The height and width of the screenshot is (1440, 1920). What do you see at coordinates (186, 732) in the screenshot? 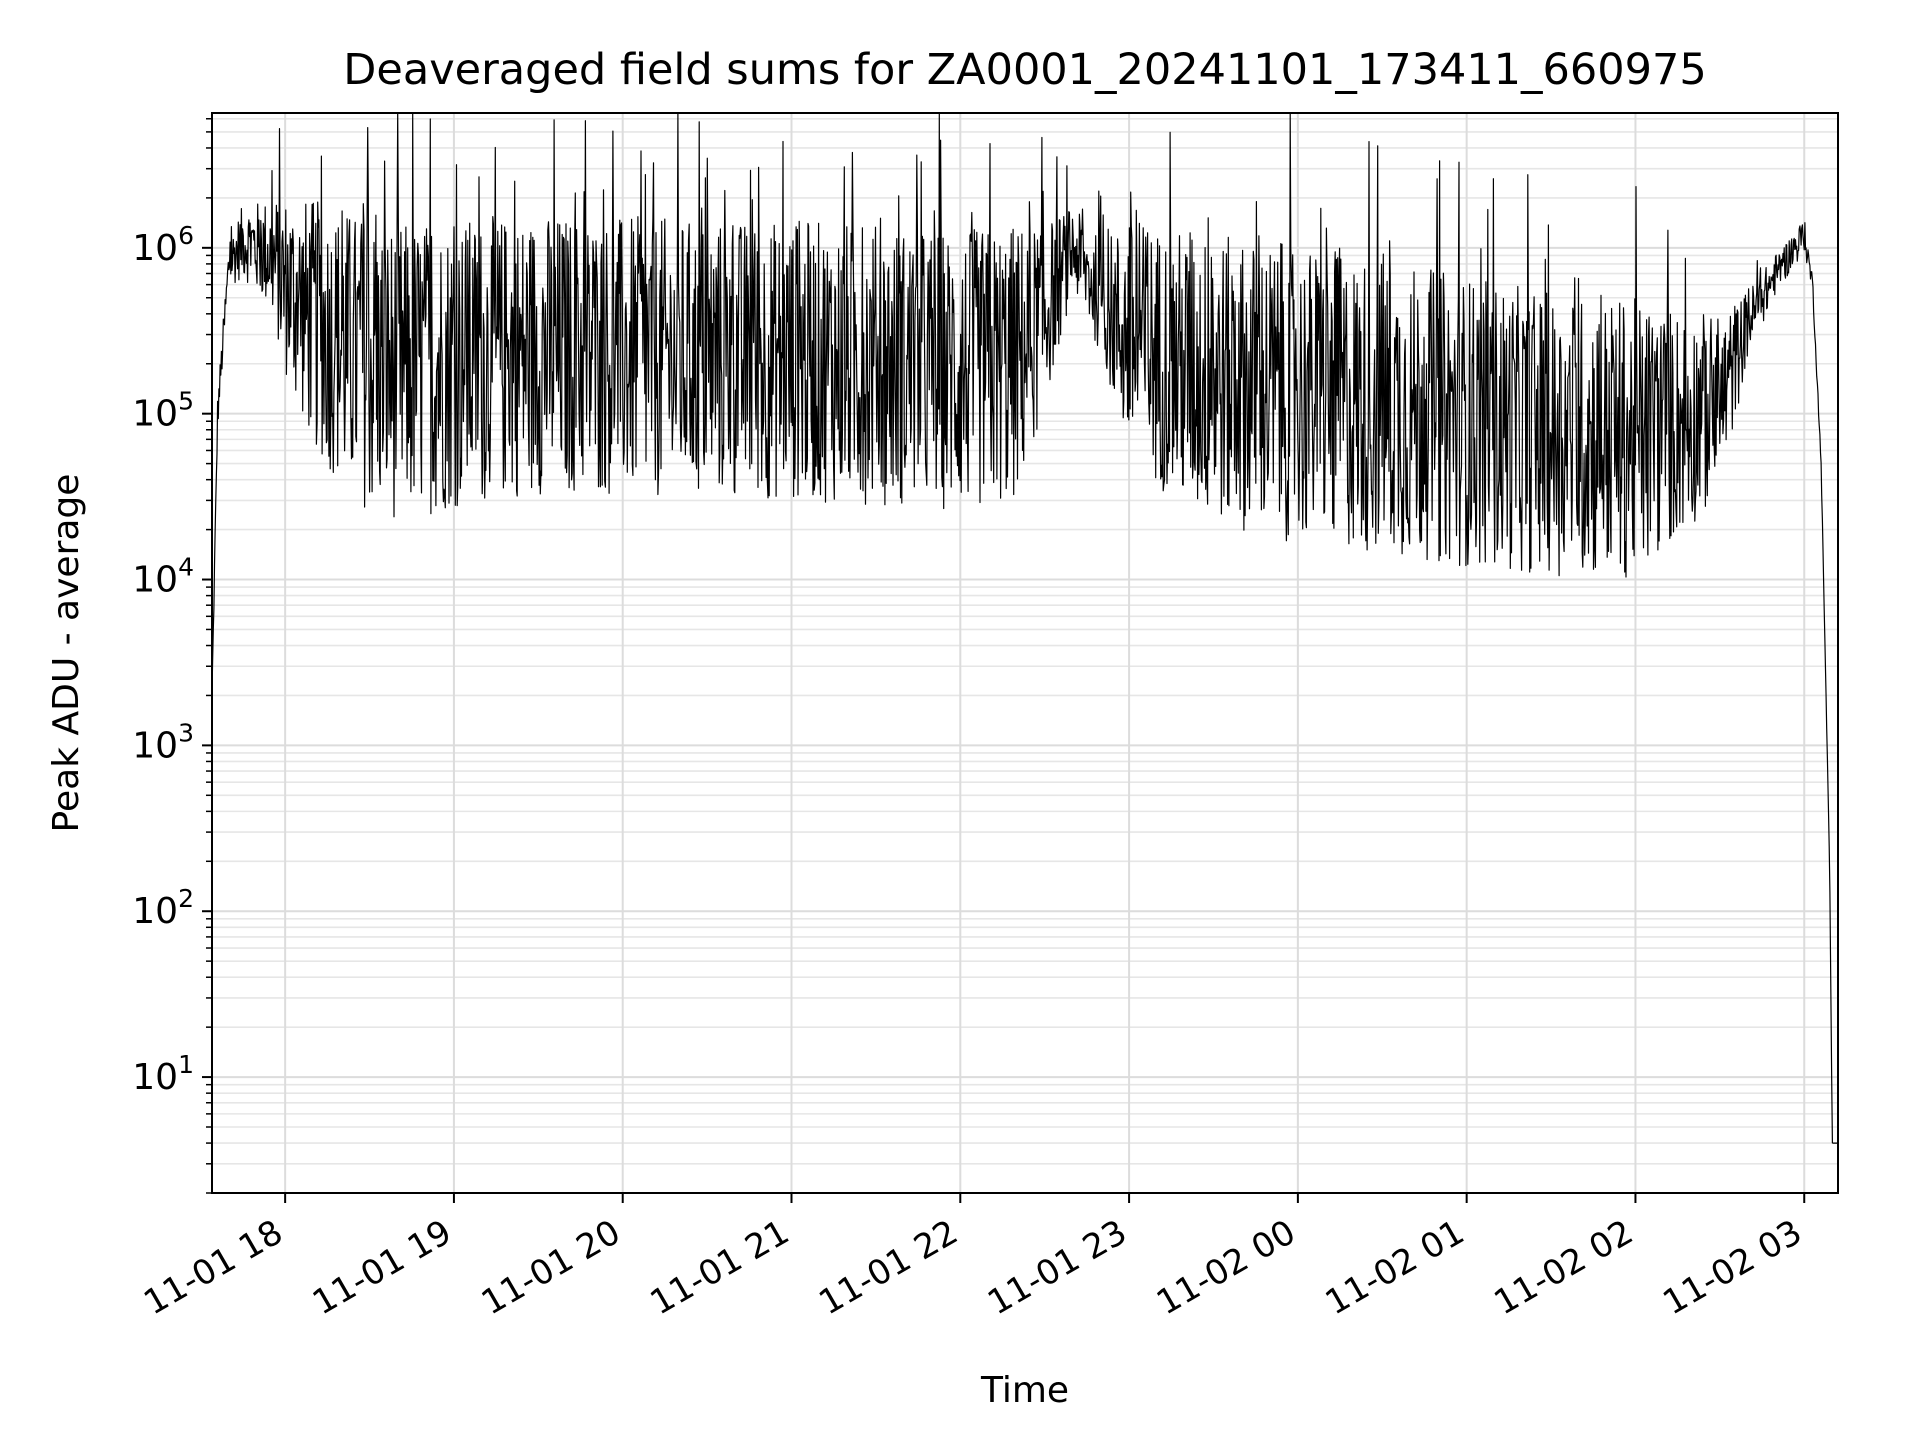
I see `y-tick-exponent: 3` at bounding box center [186, 732].